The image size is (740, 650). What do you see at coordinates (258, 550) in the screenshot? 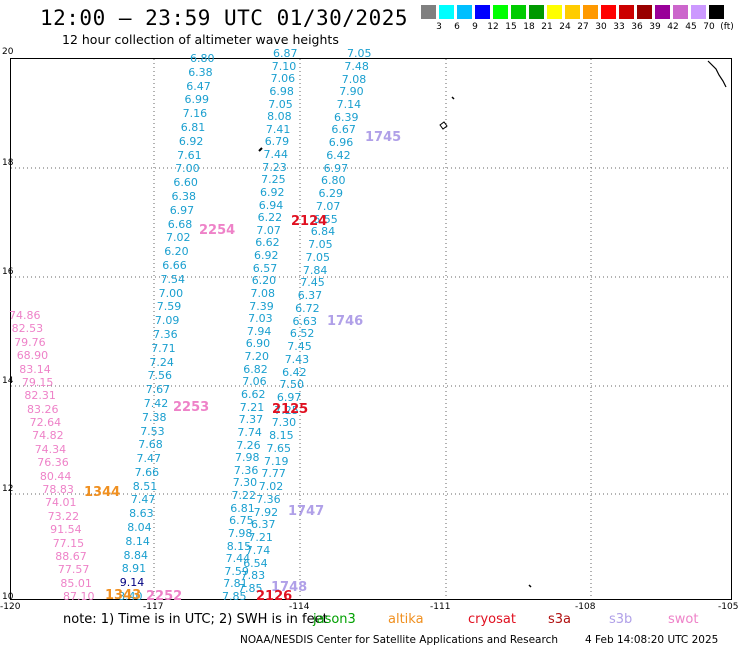
I see `wave-height-value: 7.74` at bounding box center [258, 550].